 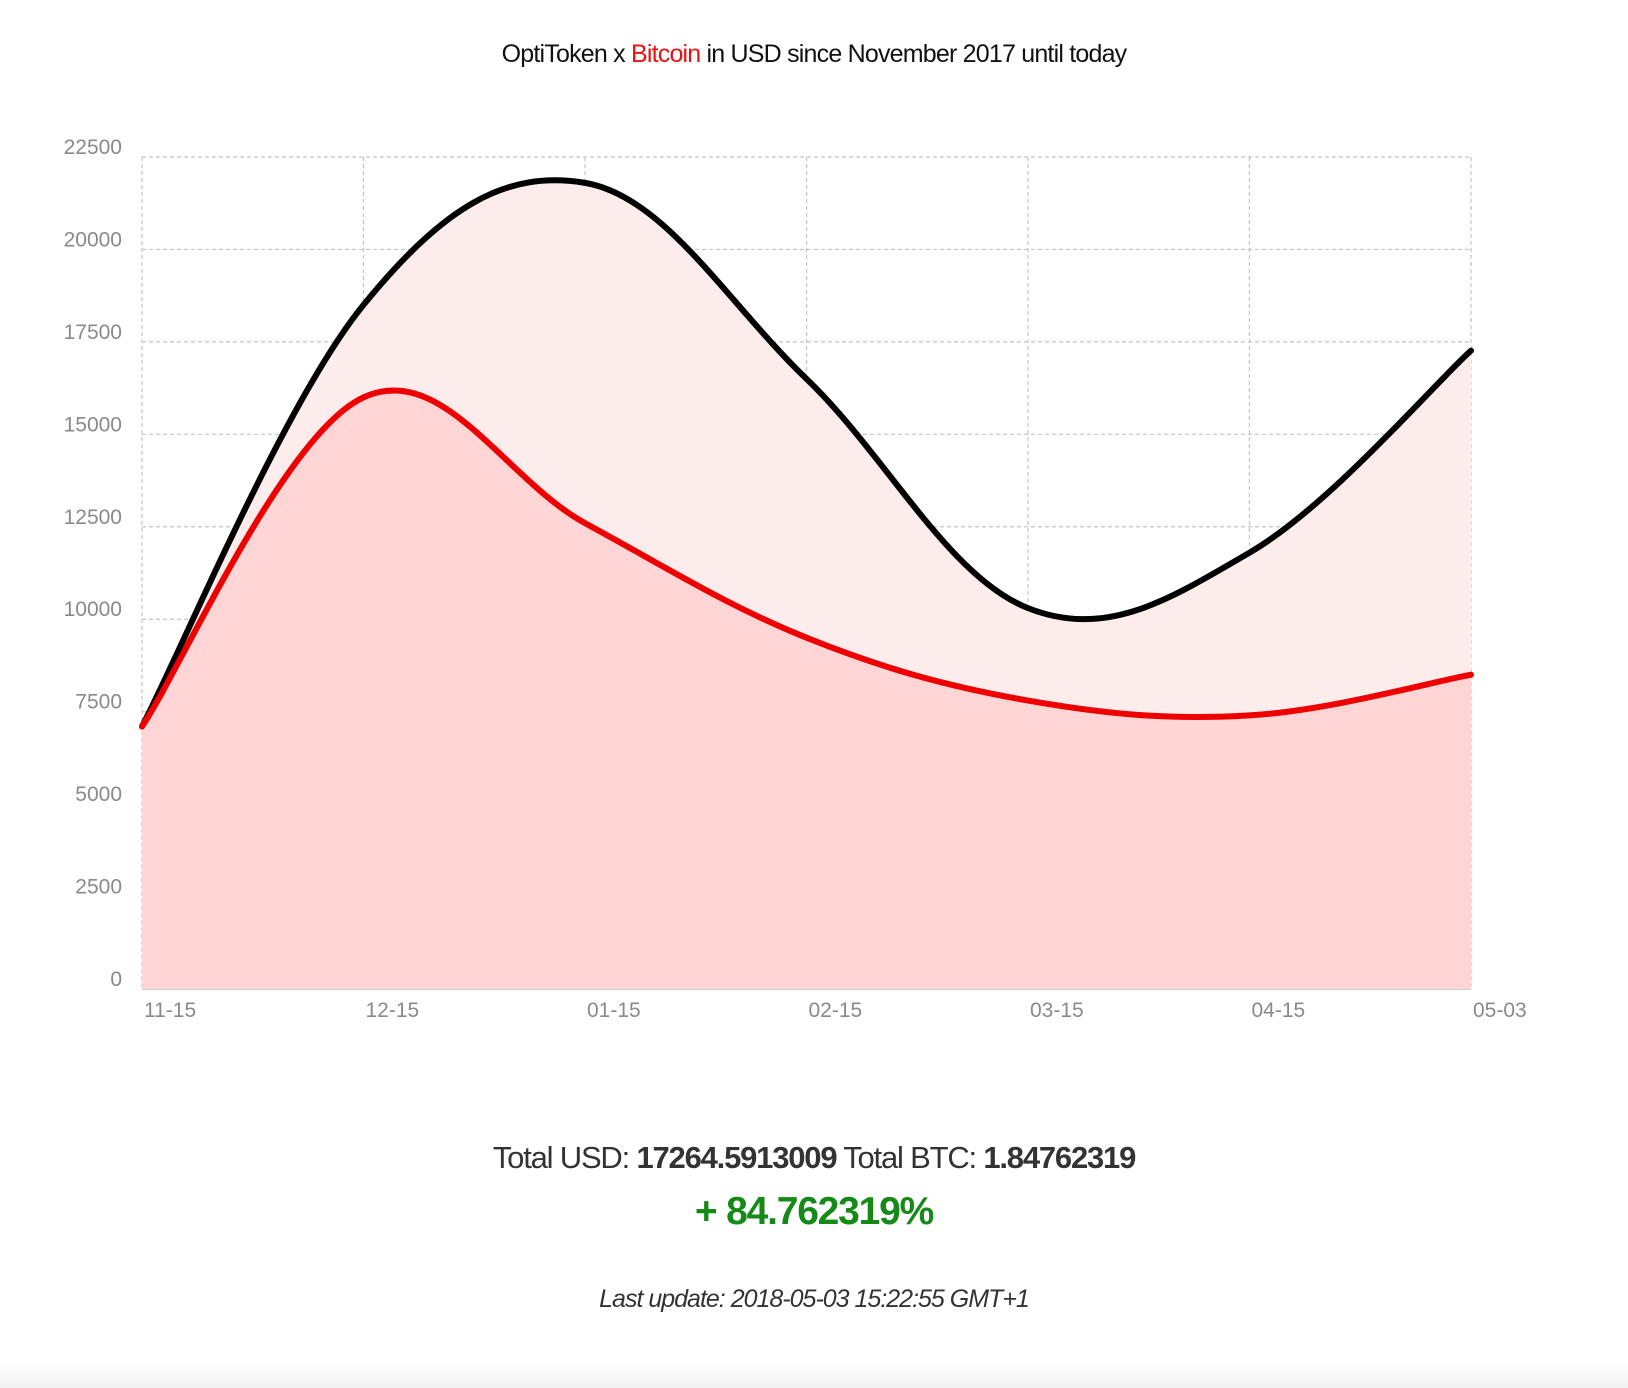 What do you see at coordinates (93, 424) in the screenshot?
I see `y-tick-label: 15000` at bounding box center [93, 424].